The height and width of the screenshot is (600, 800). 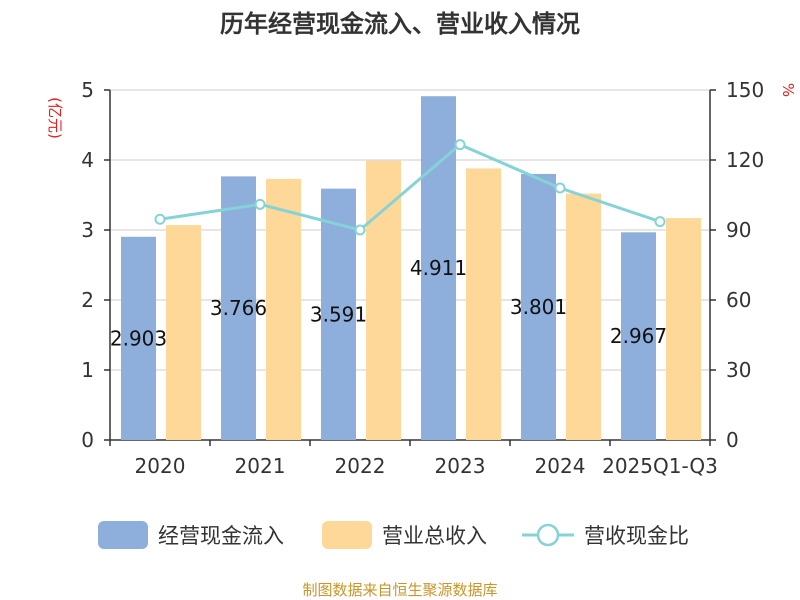 I want to click on left-tick-label: 1, so click(x=87, y=370).